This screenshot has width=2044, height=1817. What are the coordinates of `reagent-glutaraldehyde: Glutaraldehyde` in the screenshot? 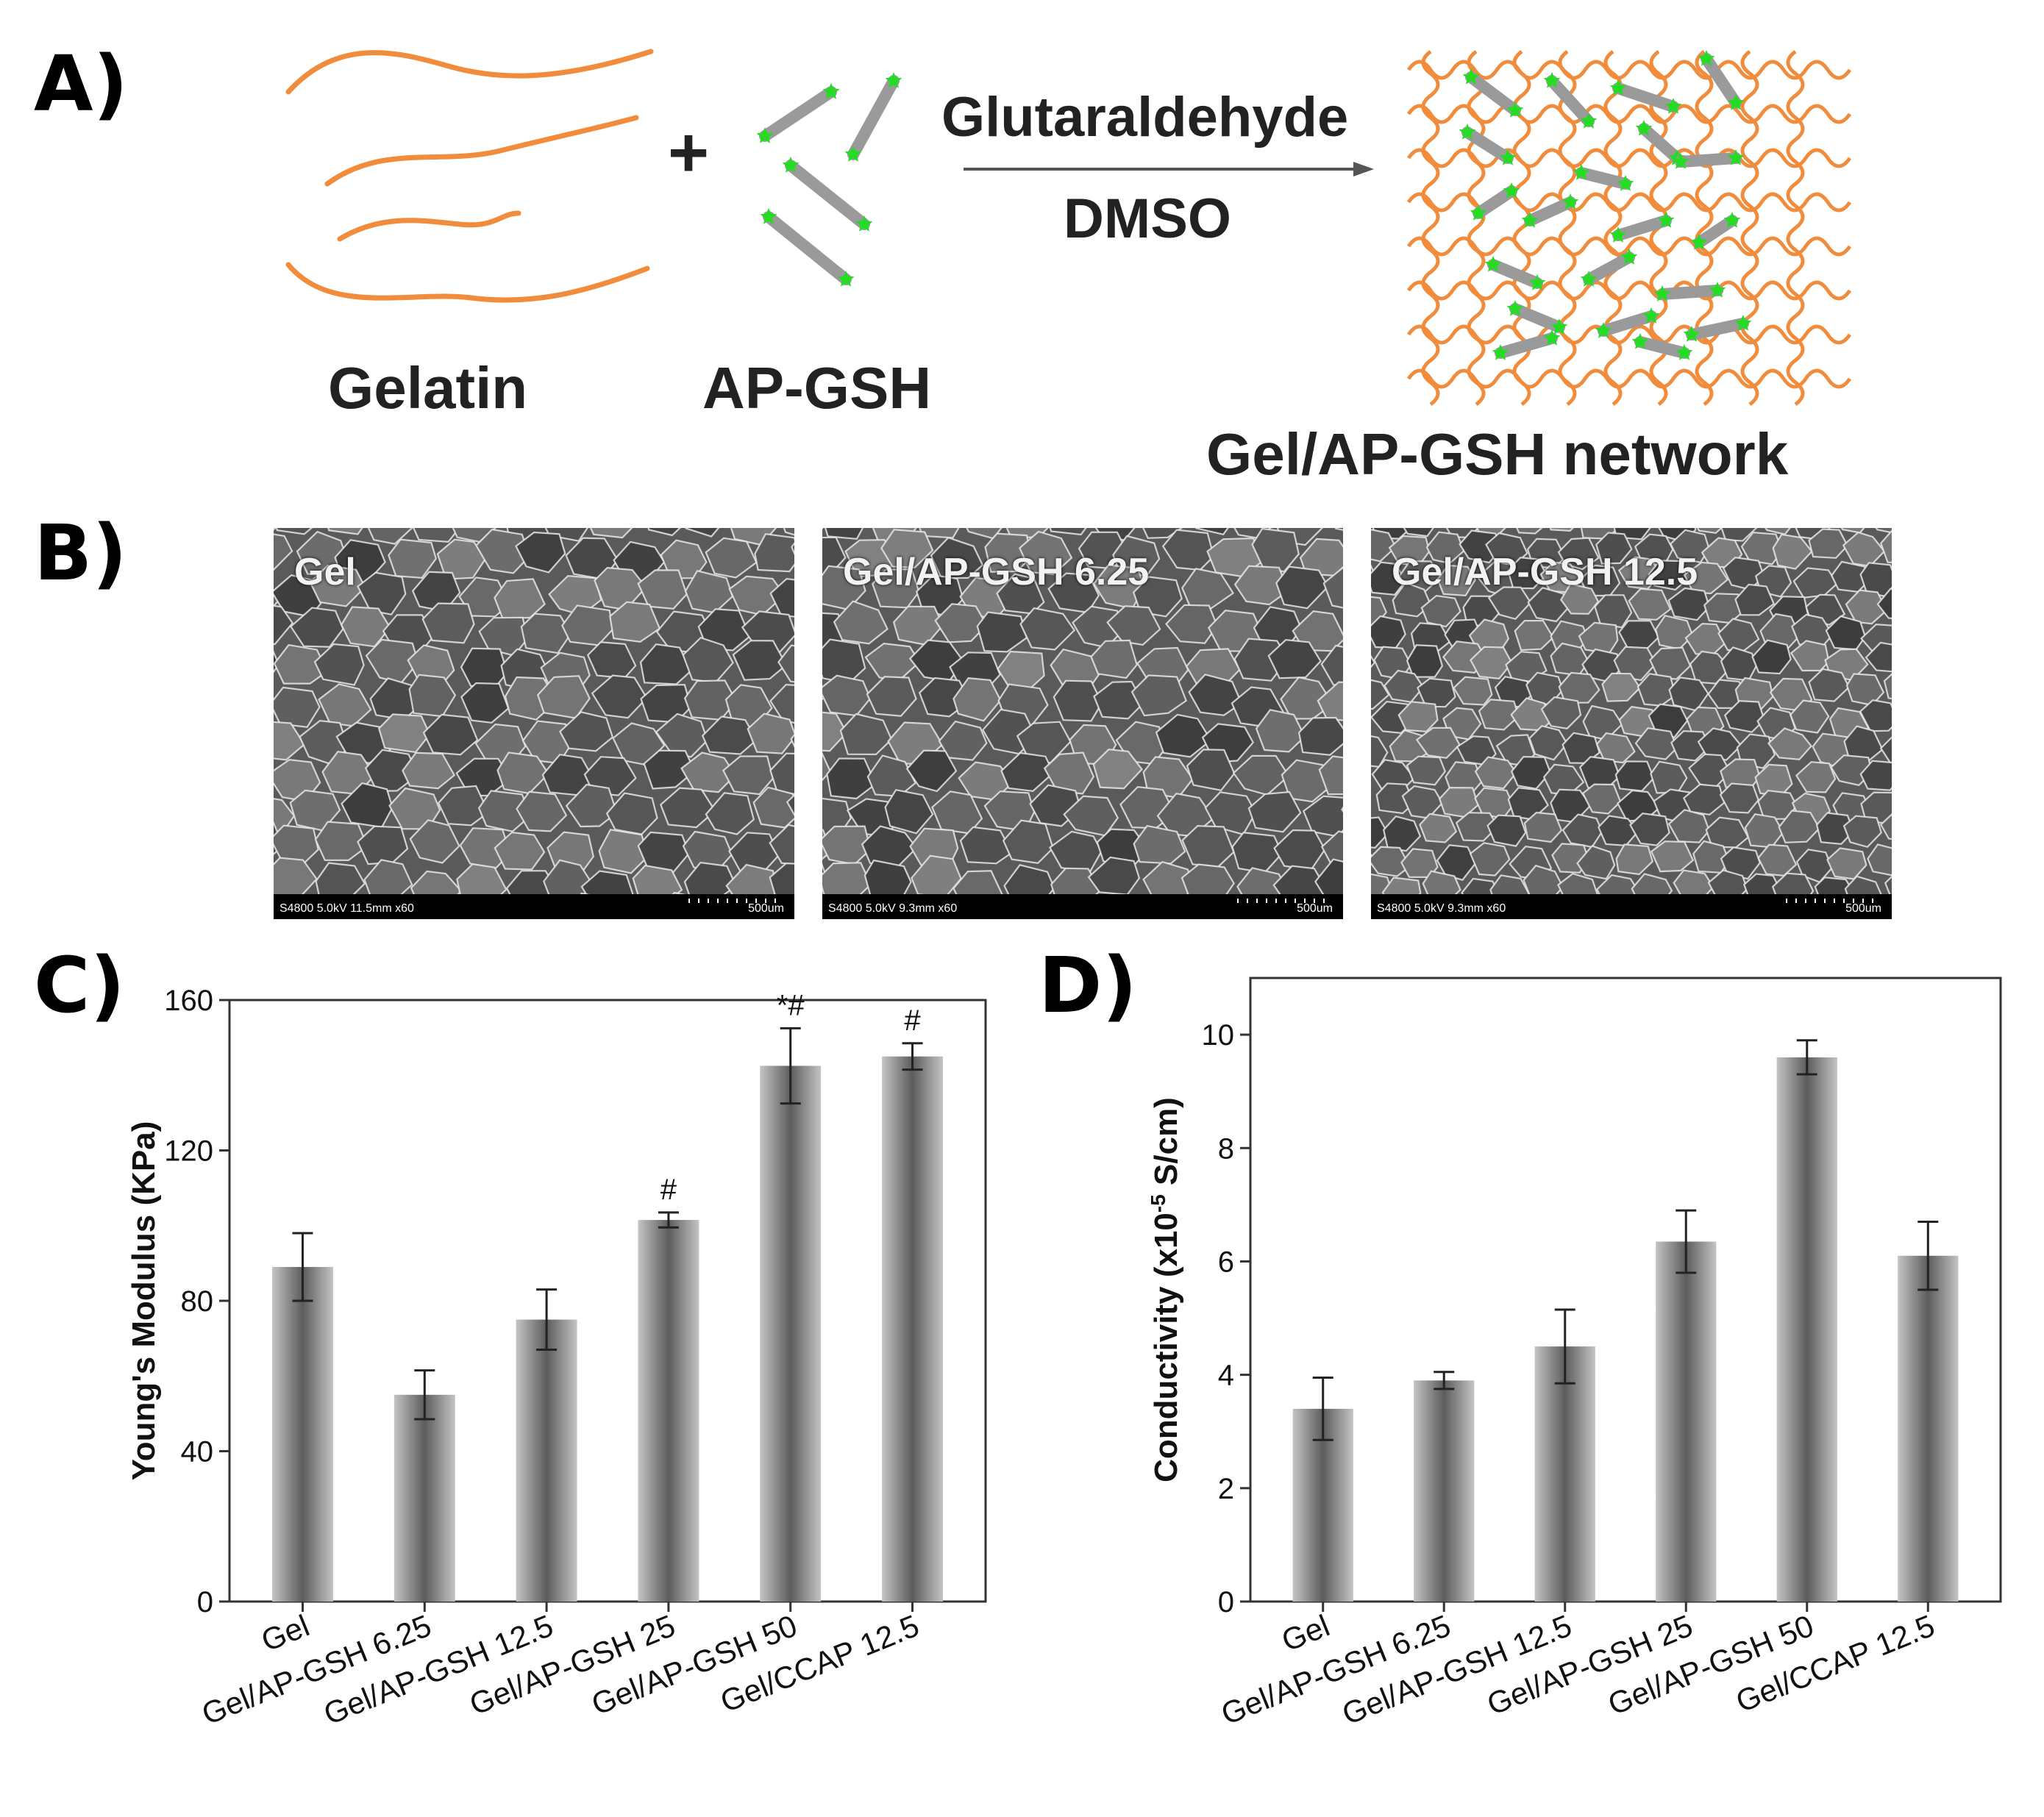 It's located at (1145, 117).